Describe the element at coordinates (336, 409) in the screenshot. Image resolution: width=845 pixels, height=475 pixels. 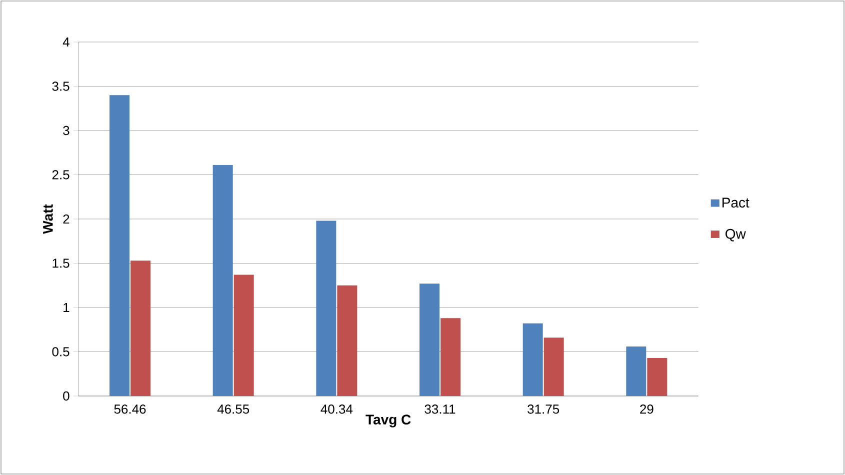
I see `x-tick-label: 40.34` at that location.